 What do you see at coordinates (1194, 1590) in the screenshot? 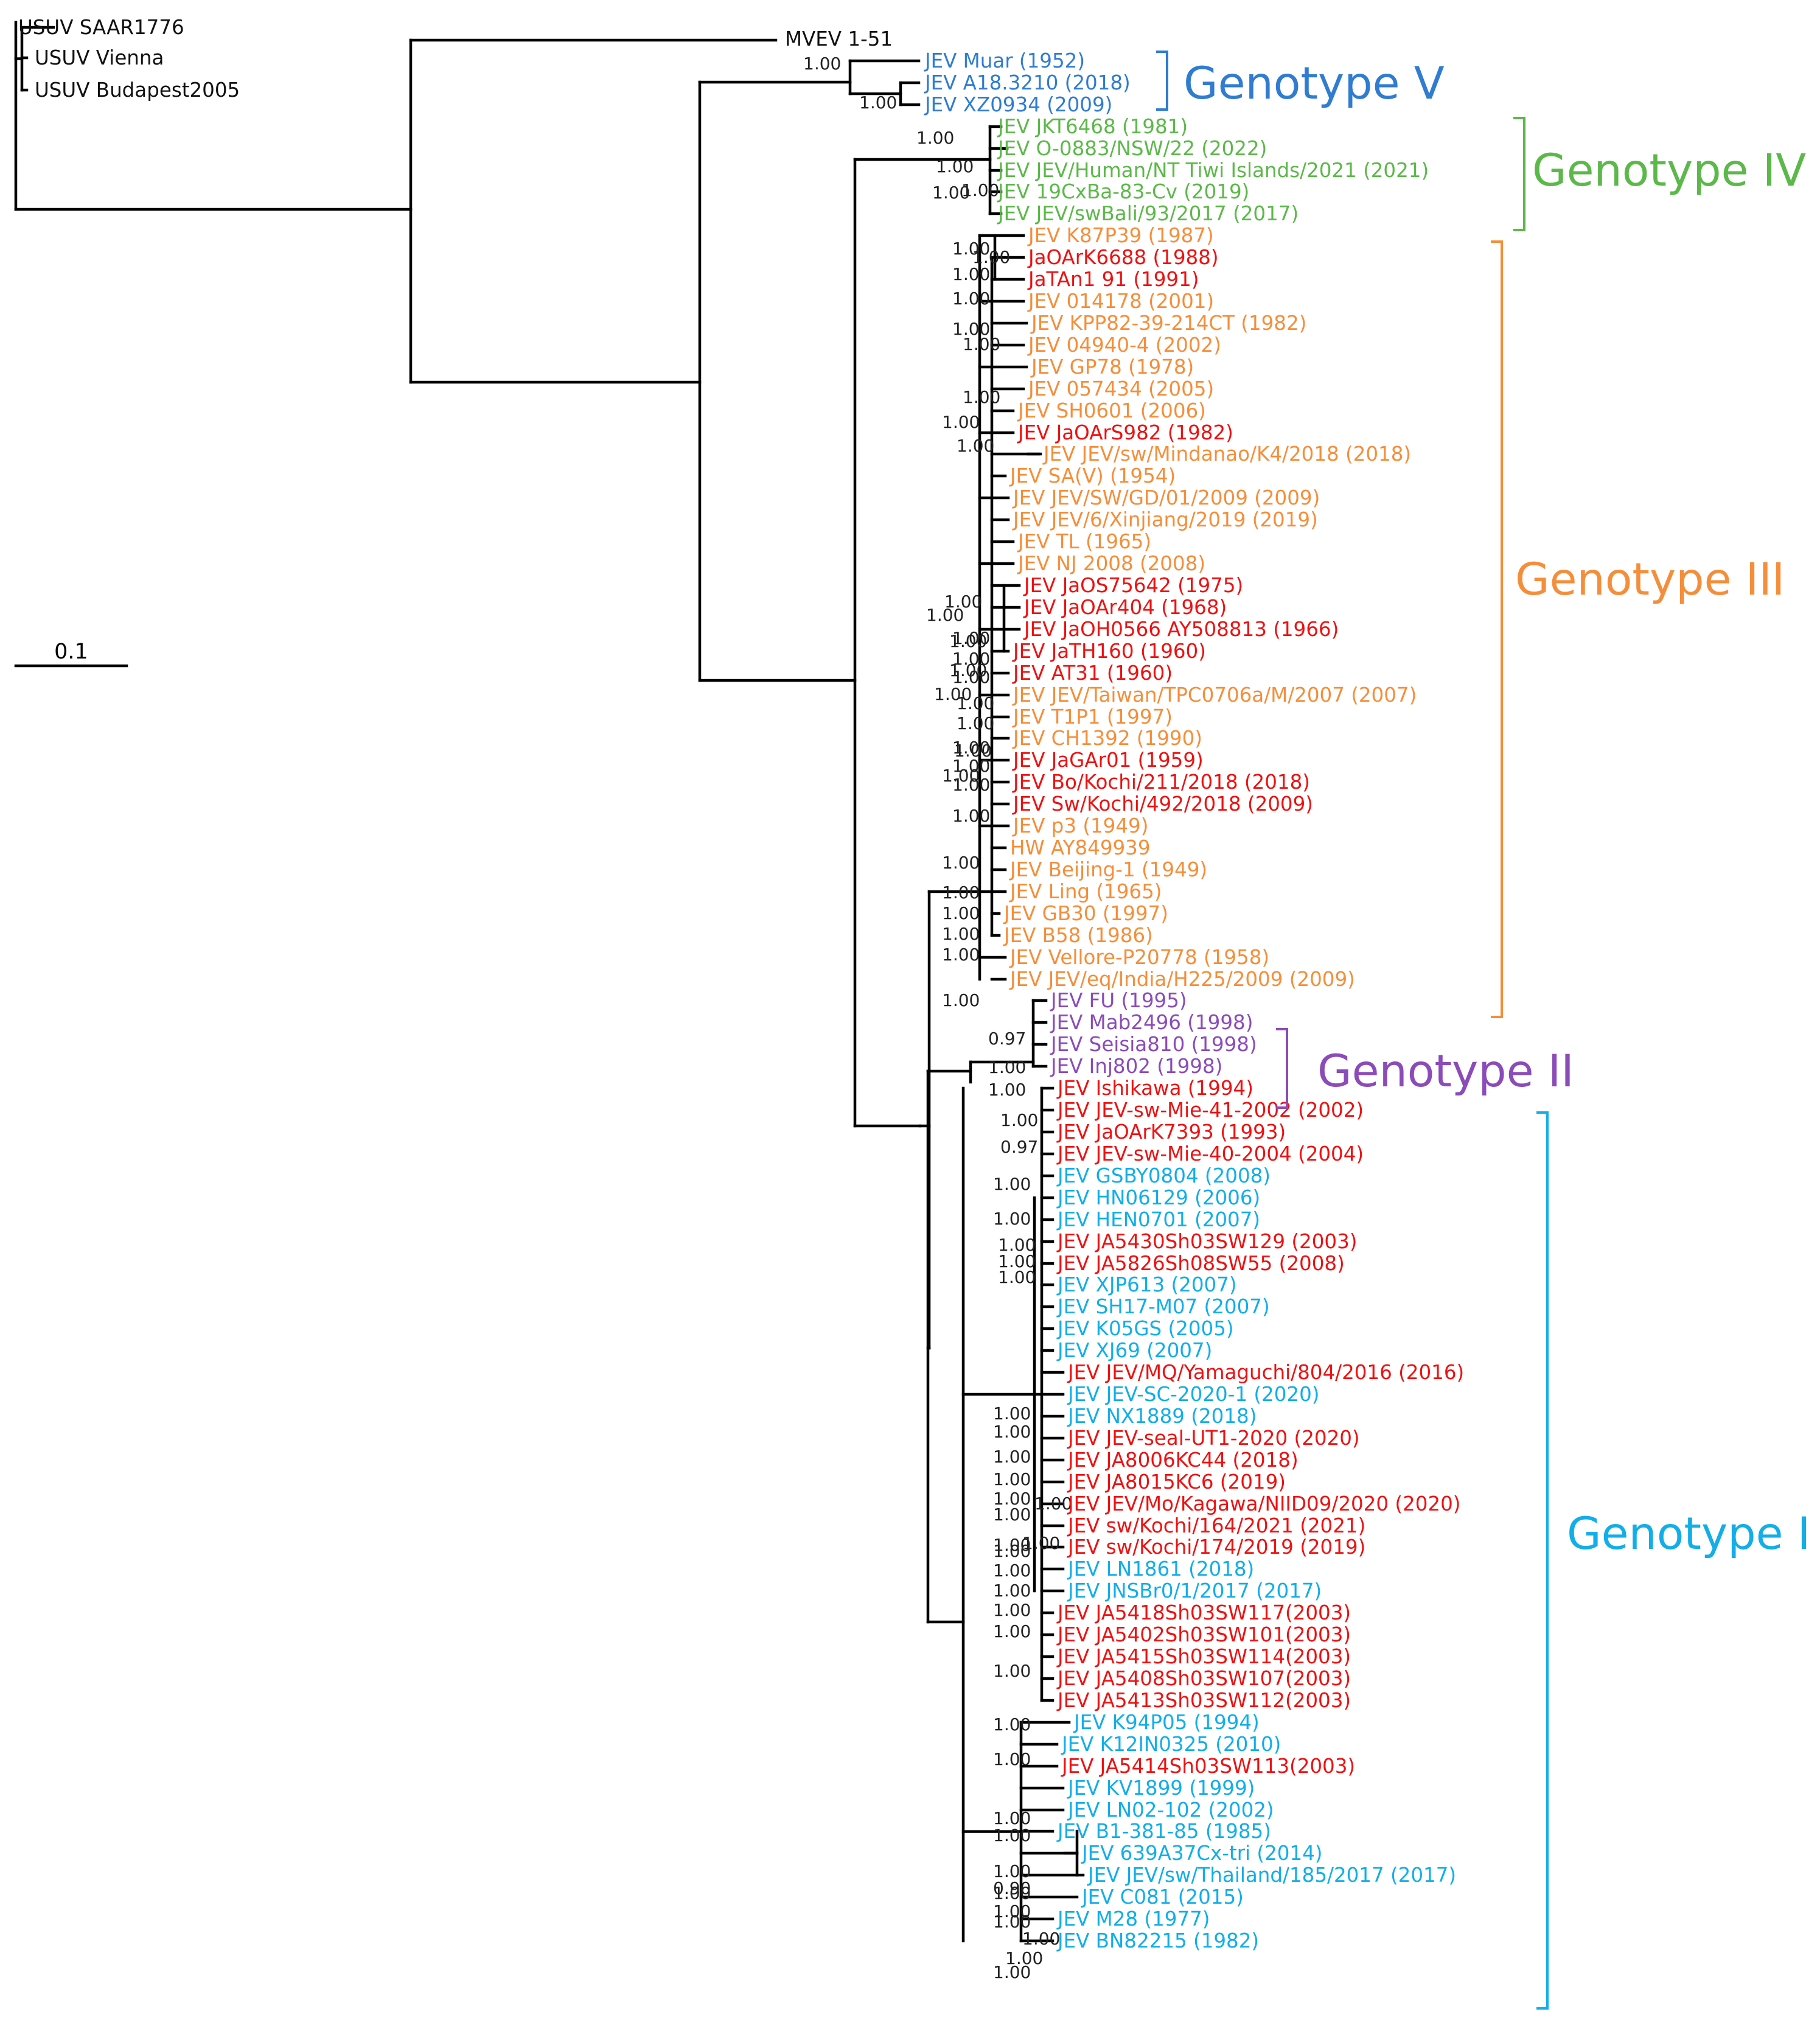
I see `taxon-label: JEV JNSBr0/1/2017 (2017)` at bounding box center [1194, 1590].